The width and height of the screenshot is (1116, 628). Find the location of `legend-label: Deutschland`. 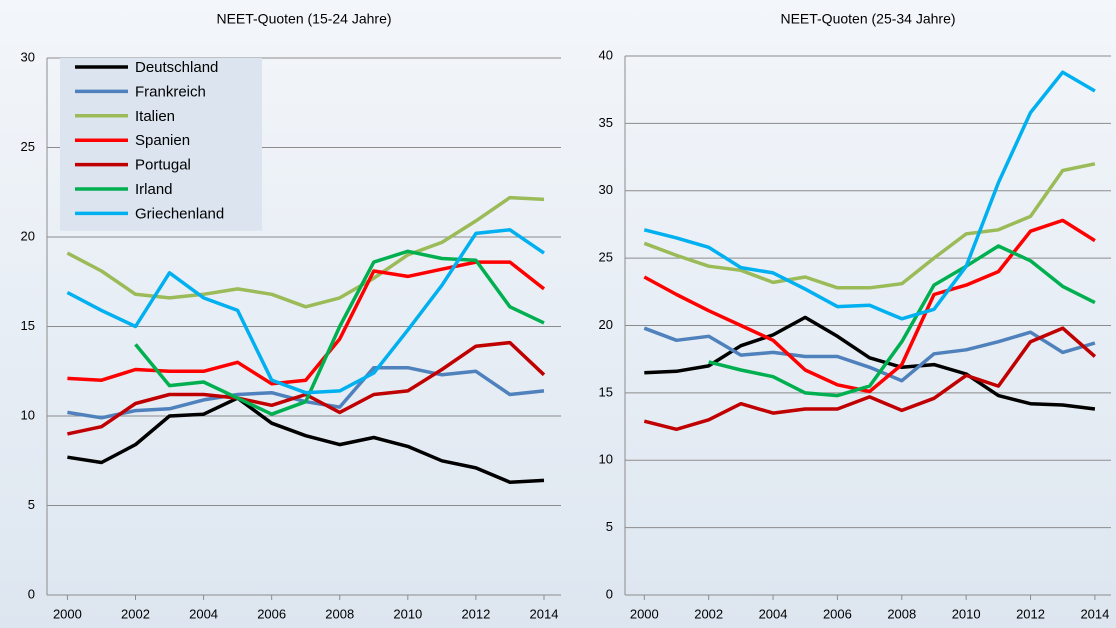

legend-label: Deutschland is located at coordinates (176, 67).